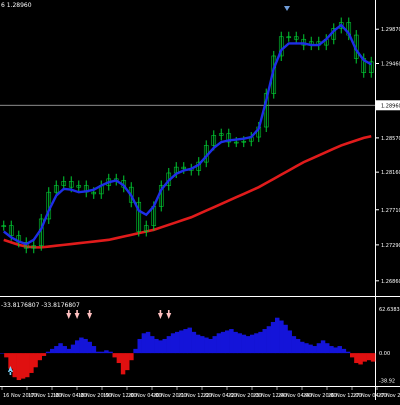  I want to click on period-marker, so click(287, 8).